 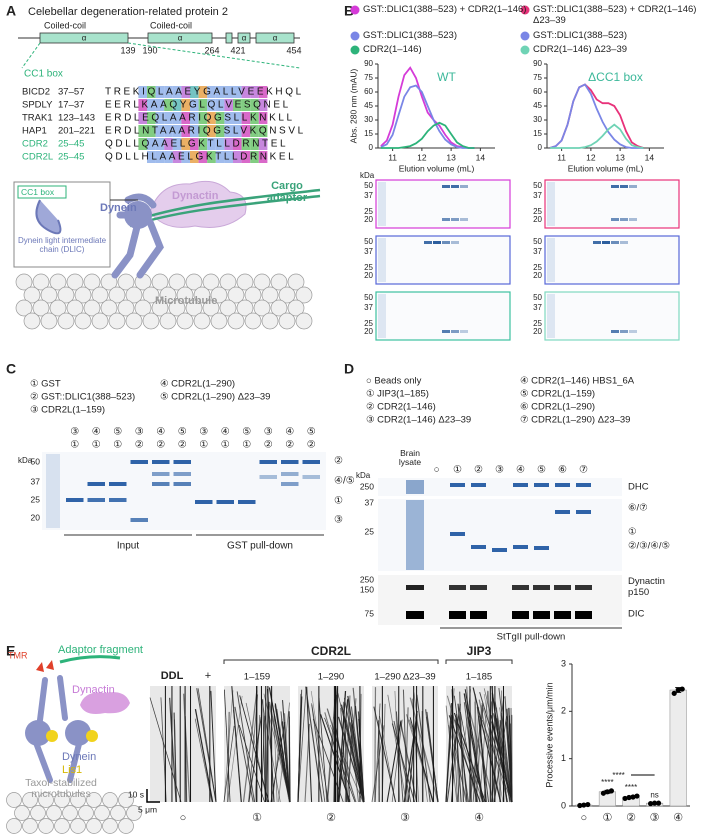 What do you see at coordinates (446, 77) in the screenshot?
I see `chart-title: WT` at bounding box center [446, 77].